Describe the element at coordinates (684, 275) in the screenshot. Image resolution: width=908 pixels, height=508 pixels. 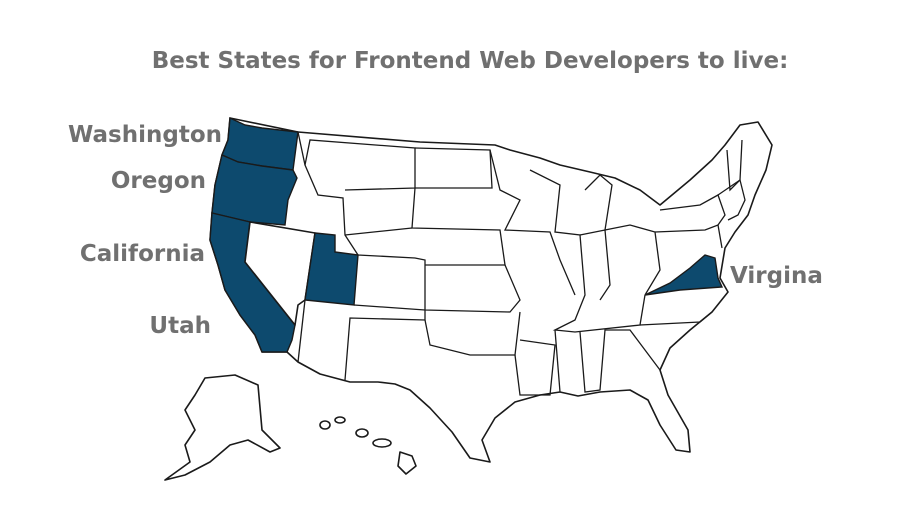
I see `virginia` at that location.